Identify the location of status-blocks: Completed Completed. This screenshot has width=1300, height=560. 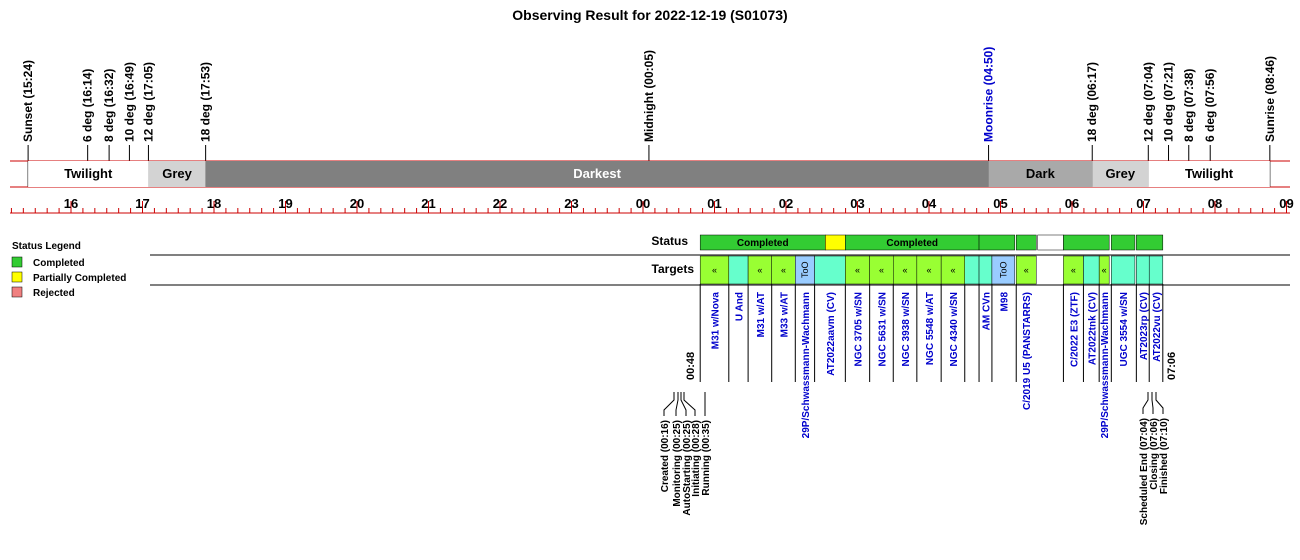
(931, 242).